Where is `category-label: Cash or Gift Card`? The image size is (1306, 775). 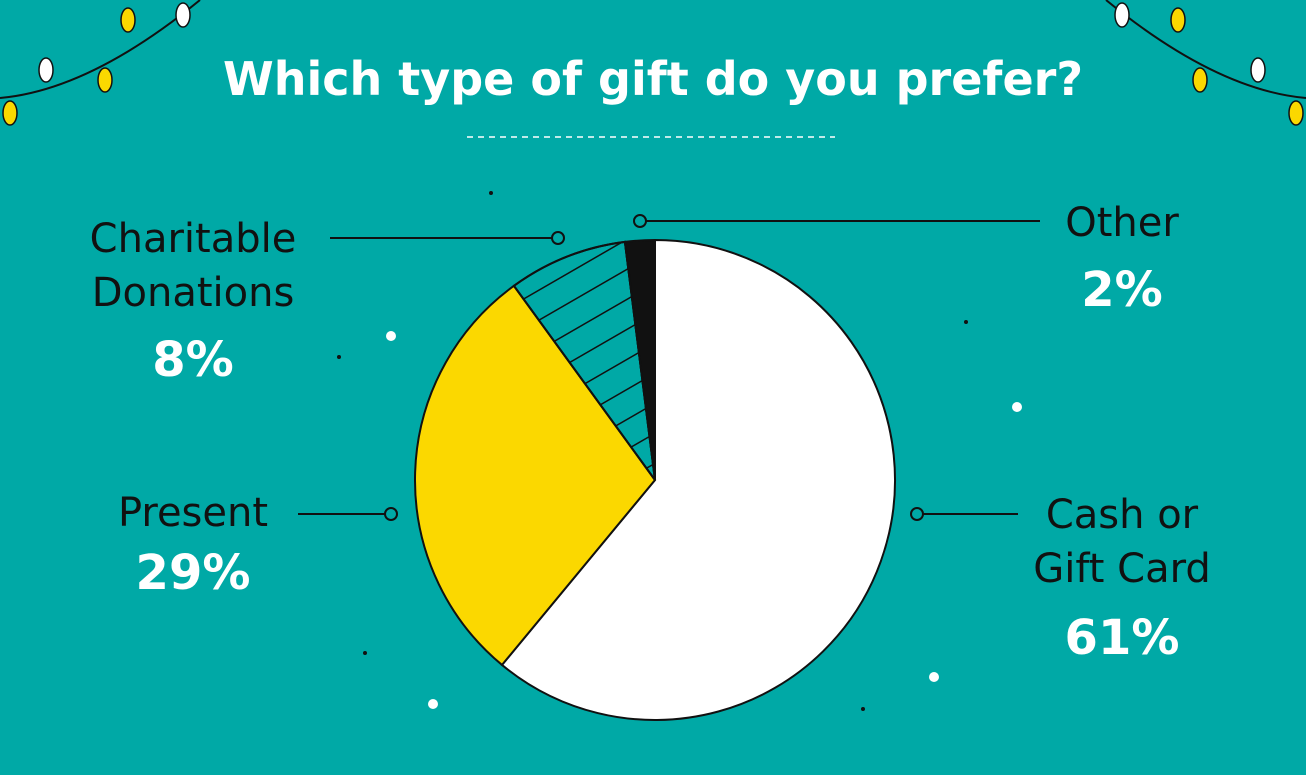
category-label: Cash or Gift Card is located at coordinates (1122, 542).